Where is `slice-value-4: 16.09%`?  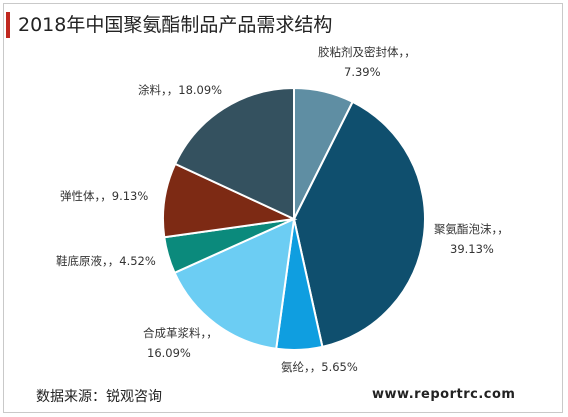
slice-value-4: 16.09% is located at coordinates (169, 353).